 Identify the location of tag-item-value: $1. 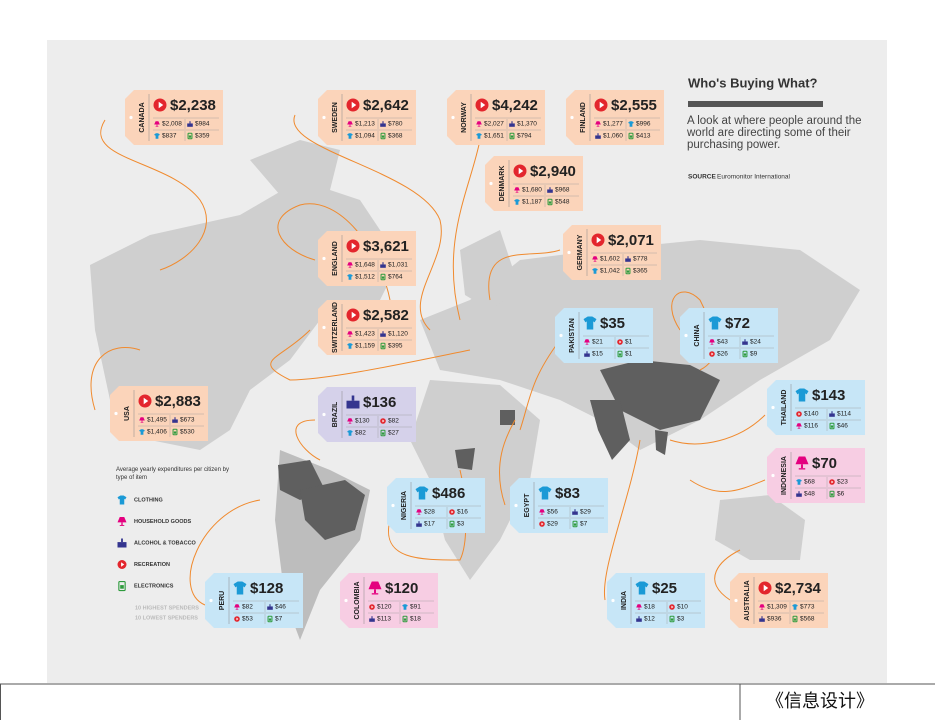
(629, 342).